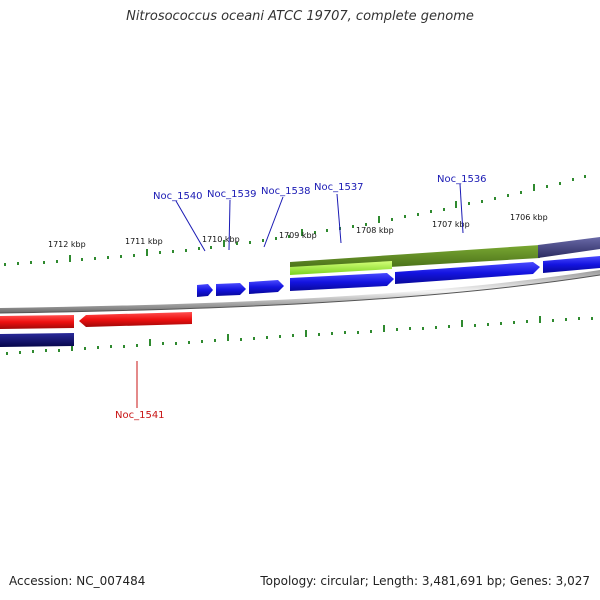 The height and width of the screenshot is (600, 600). Describe the element at coordinates (286, 191) in the screenshot. I see `gene-label-noc1538: Noc_1538` at that location.